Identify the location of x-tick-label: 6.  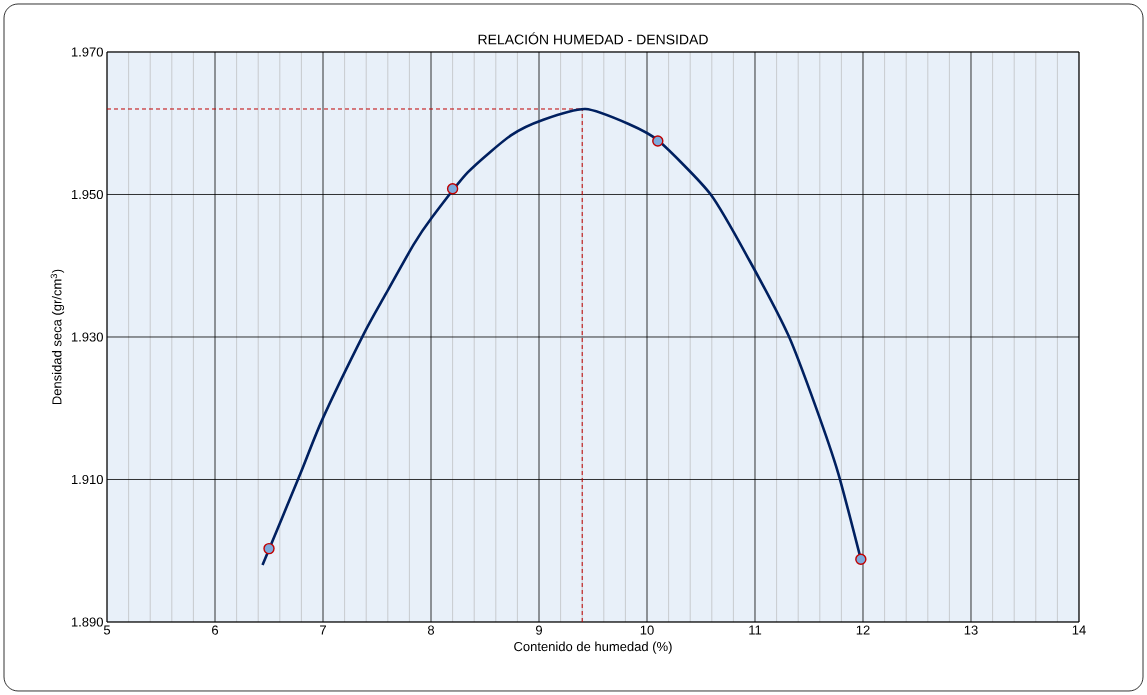
(215, 630).